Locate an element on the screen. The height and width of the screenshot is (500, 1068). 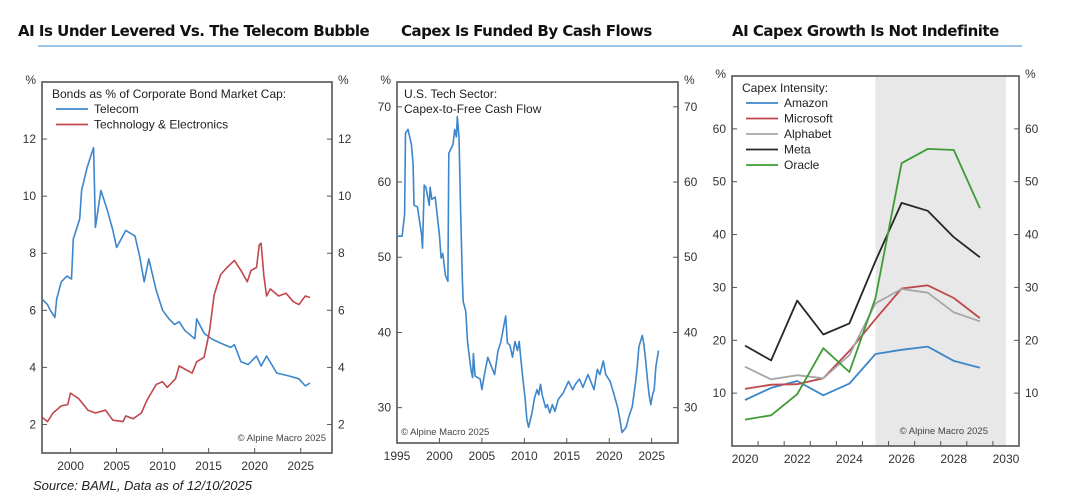
y-tick-label-right: 2 is located at coordinates (341, 424).